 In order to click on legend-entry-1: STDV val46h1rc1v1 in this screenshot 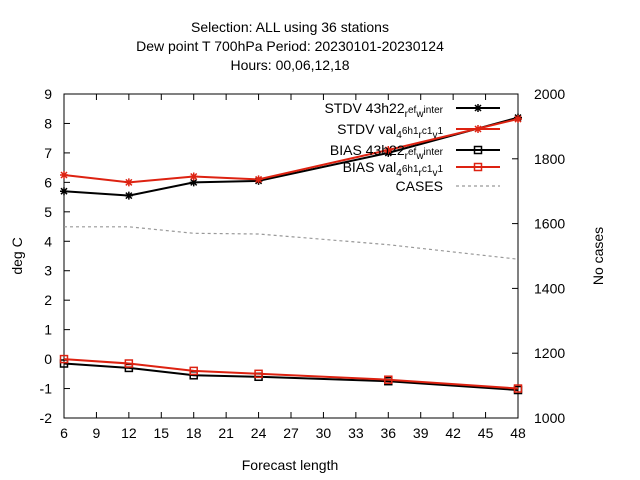, I will do `click(418, 131)`.